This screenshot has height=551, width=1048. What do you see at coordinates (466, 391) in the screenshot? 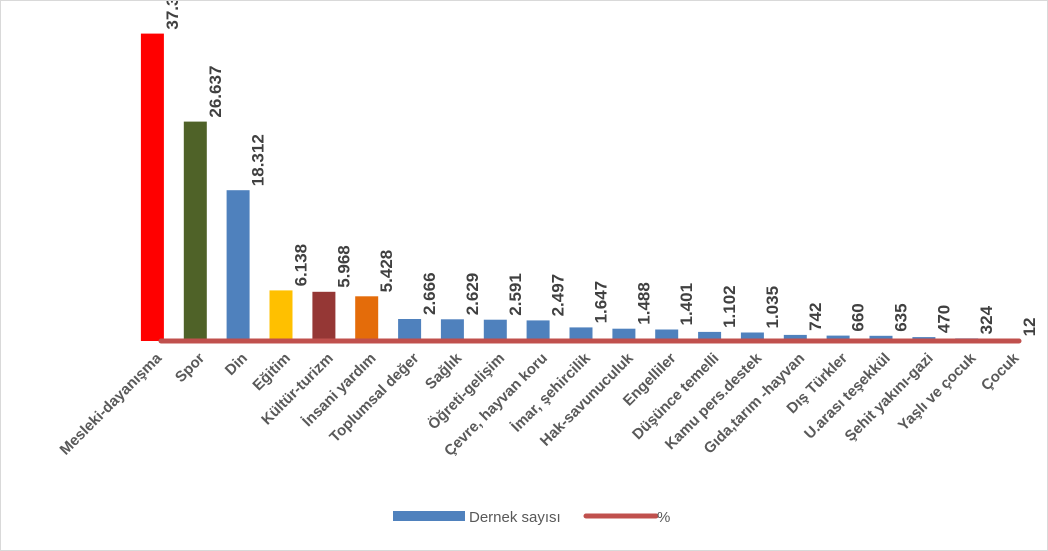
I see `category-label-8: Öğreti-gelişim` at bounding box center [466, 391].